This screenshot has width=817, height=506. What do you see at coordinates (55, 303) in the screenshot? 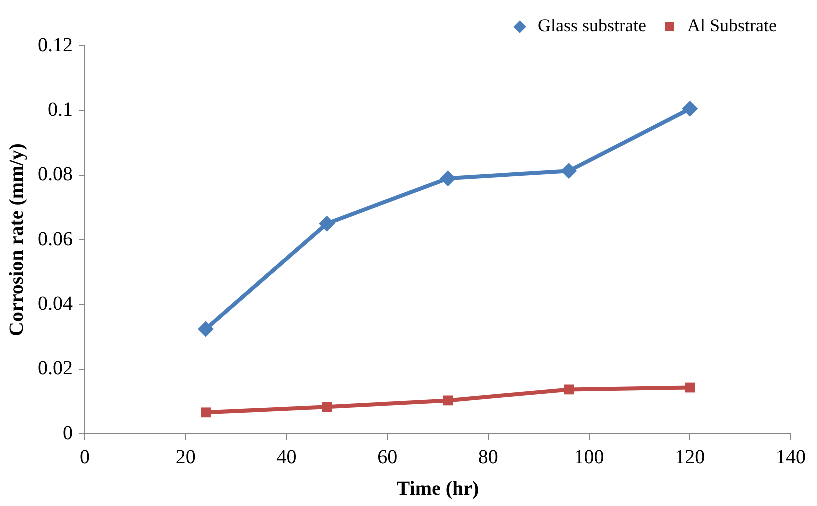
I see `y-tick-label: 0.04` at bounding box center [55, 303].